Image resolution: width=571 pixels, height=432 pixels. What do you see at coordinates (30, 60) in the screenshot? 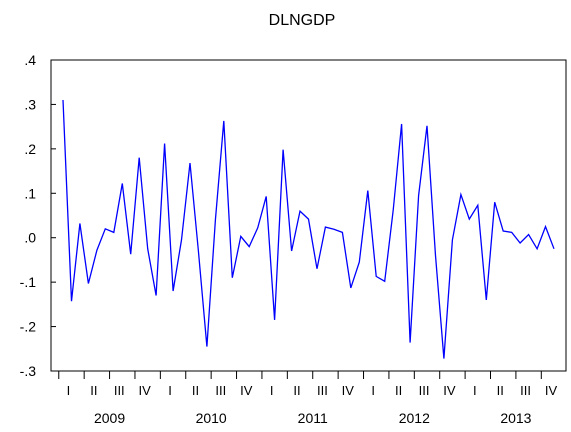
I see `y-tick-label: .4` at bounding box center [30, 60].